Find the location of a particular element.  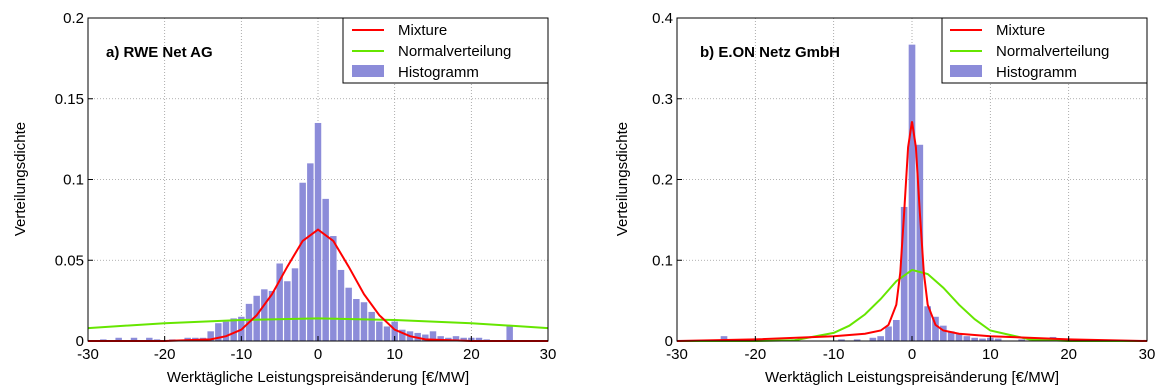

normal-curve-b is located at coordinates (912, 305).